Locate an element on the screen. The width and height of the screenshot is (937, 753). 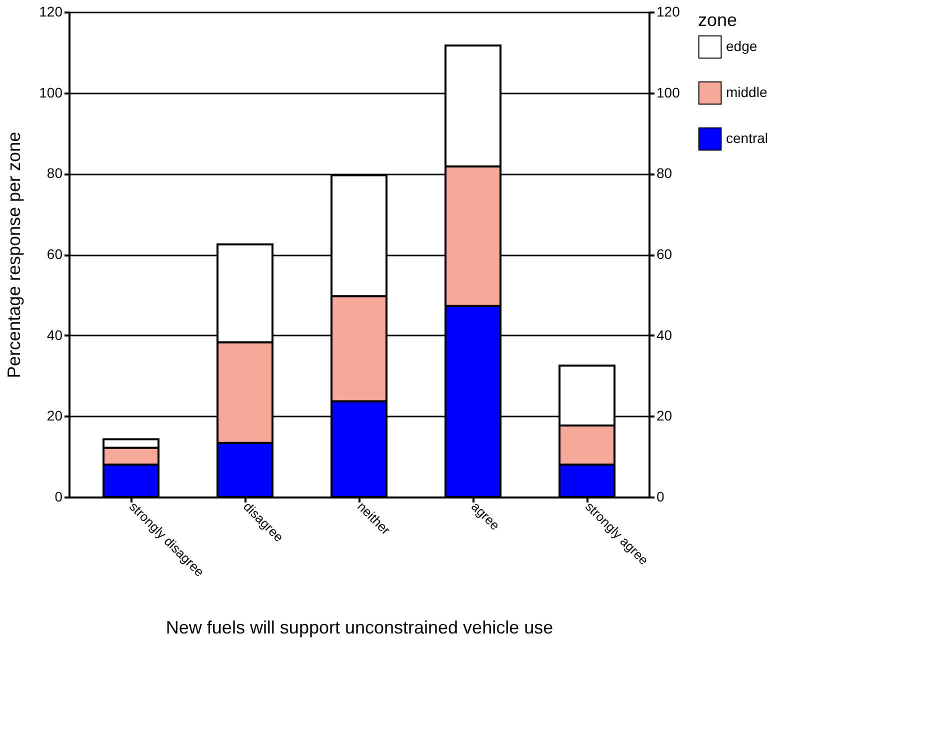
y-axis-title: Percentage response per zone is located at coordinates (14, 255).